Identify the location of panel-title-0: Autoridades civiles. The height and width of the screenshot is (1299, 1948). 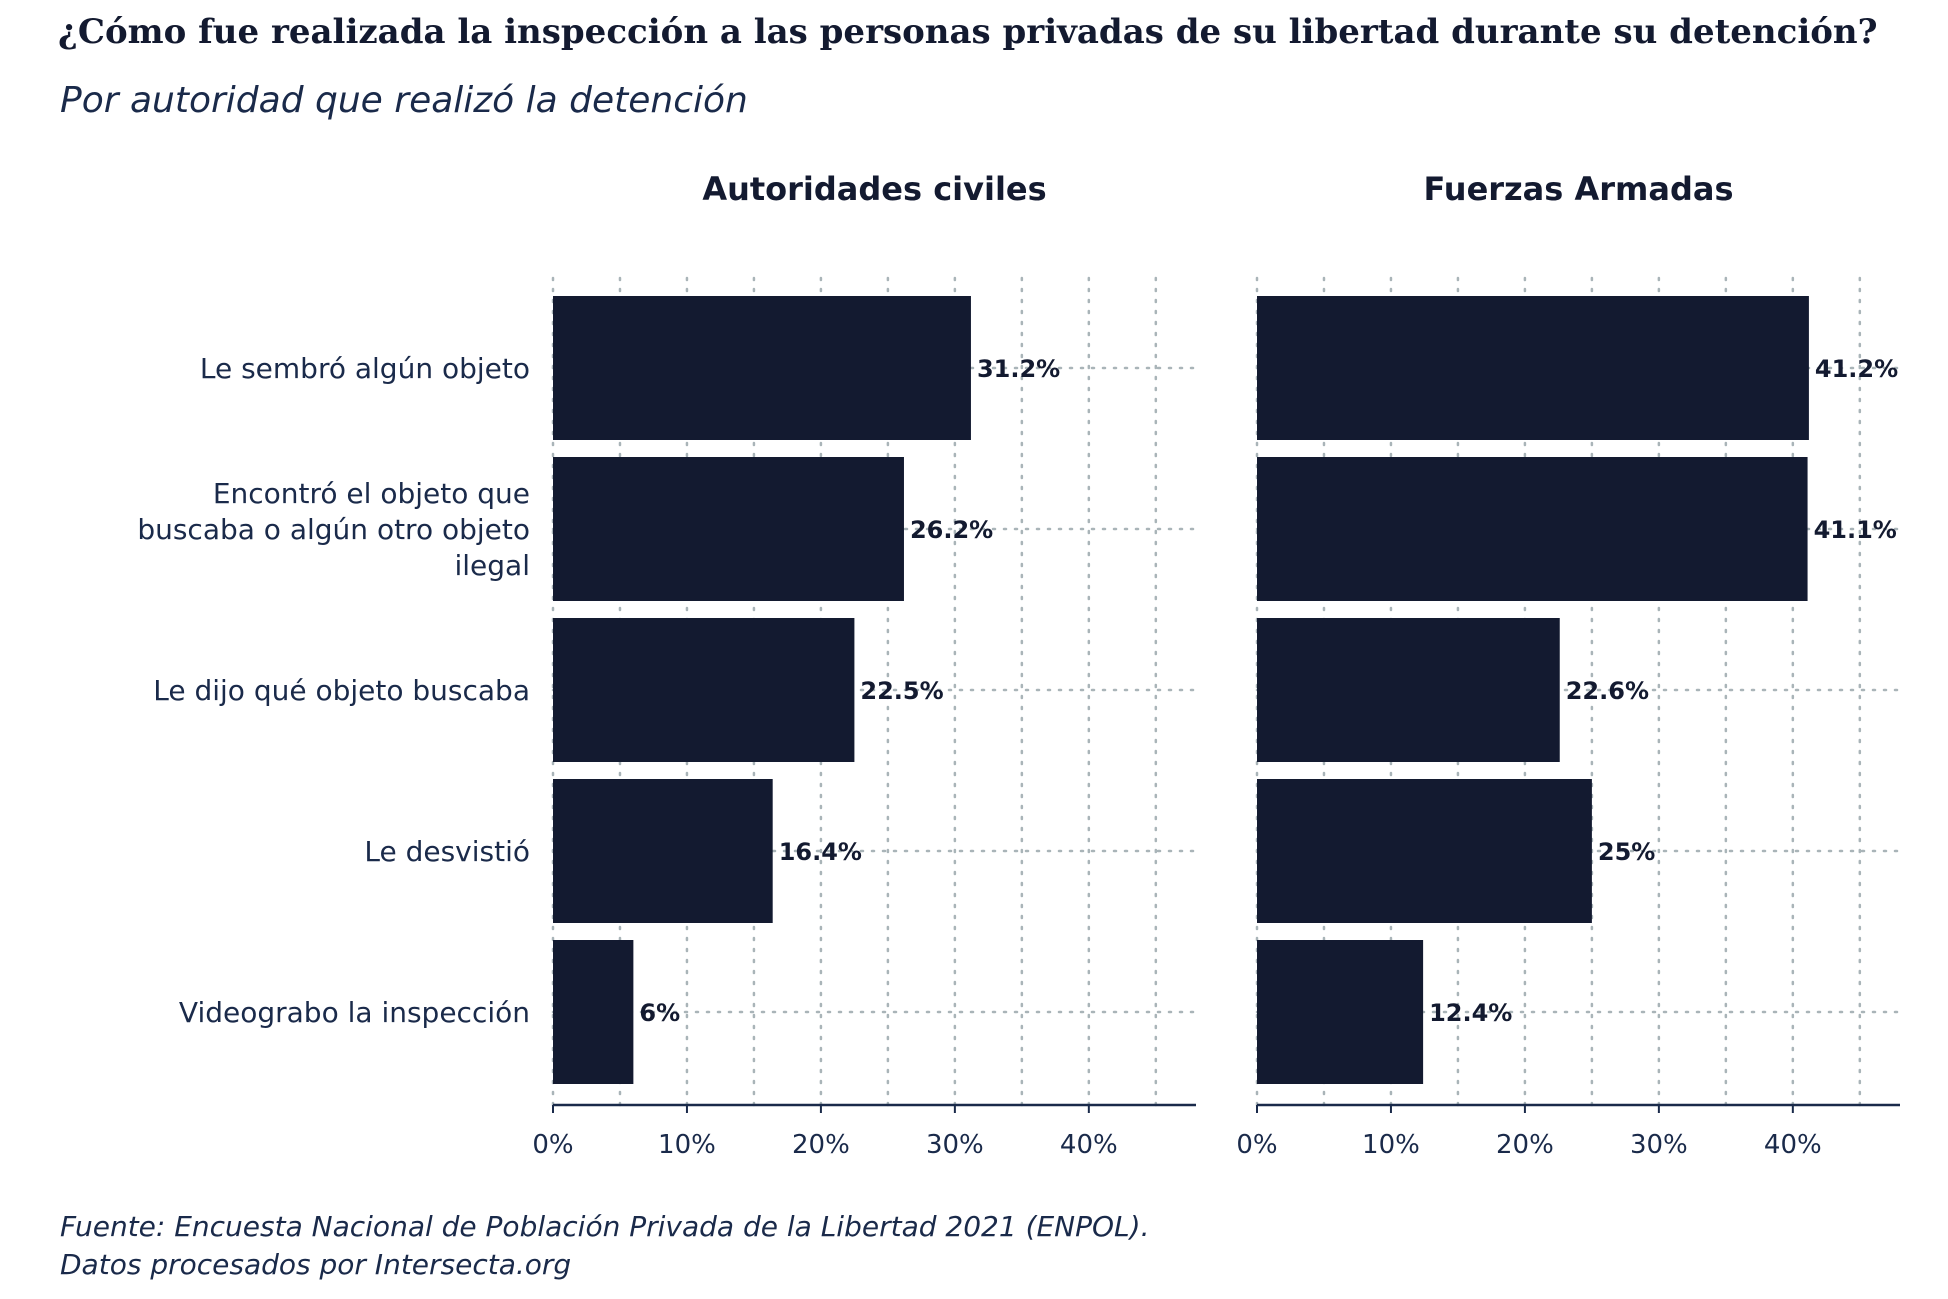
(874, 189).